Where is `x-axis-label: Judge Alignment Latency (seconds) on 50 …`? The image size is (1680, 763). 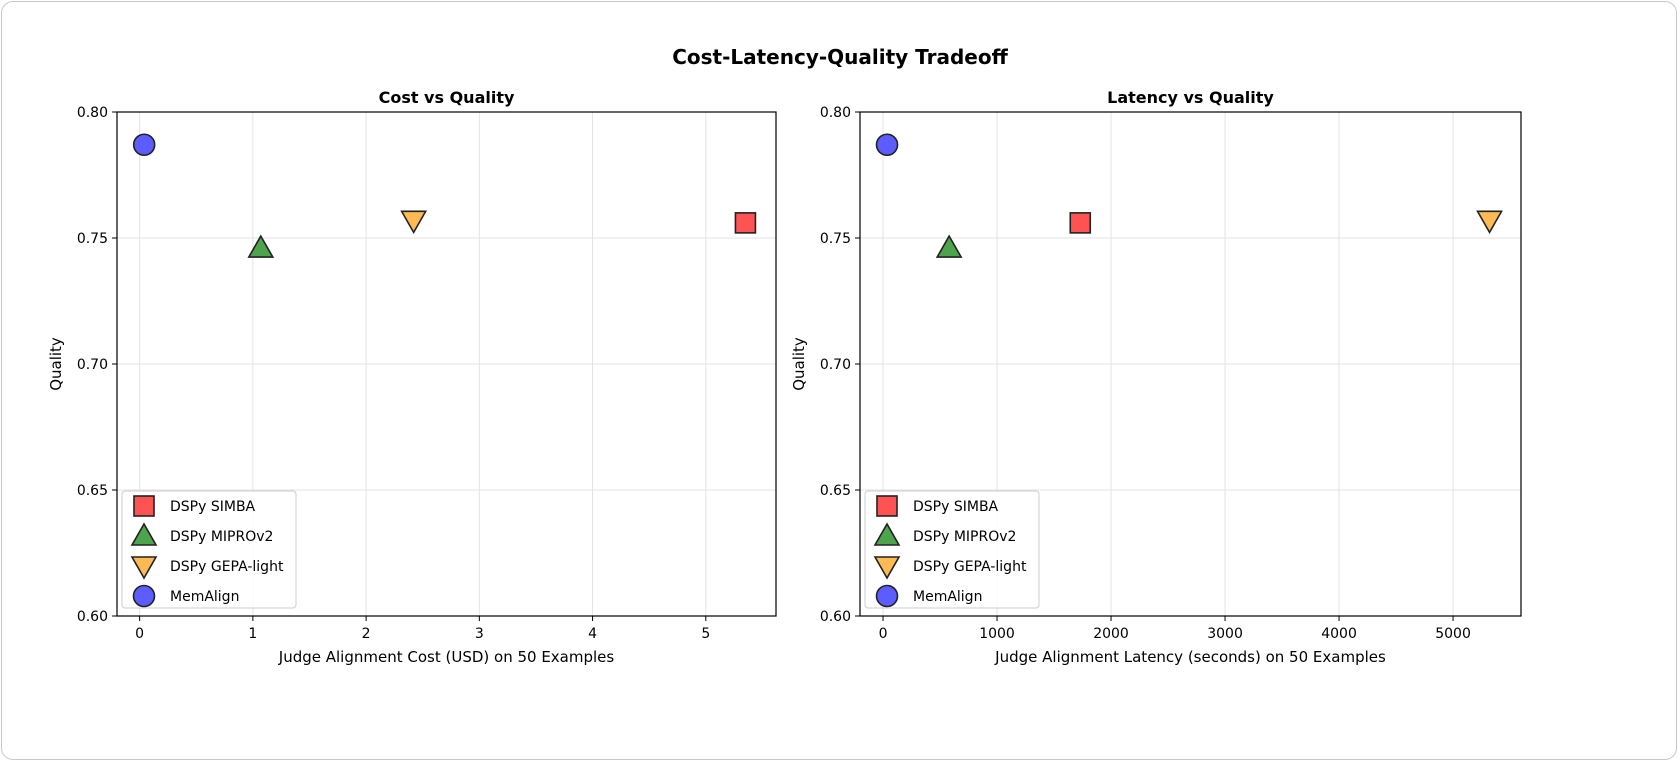 x-axis-label: Judge Alignment Latency (seconds) on 50 … is located at coordinates (1190, 657).